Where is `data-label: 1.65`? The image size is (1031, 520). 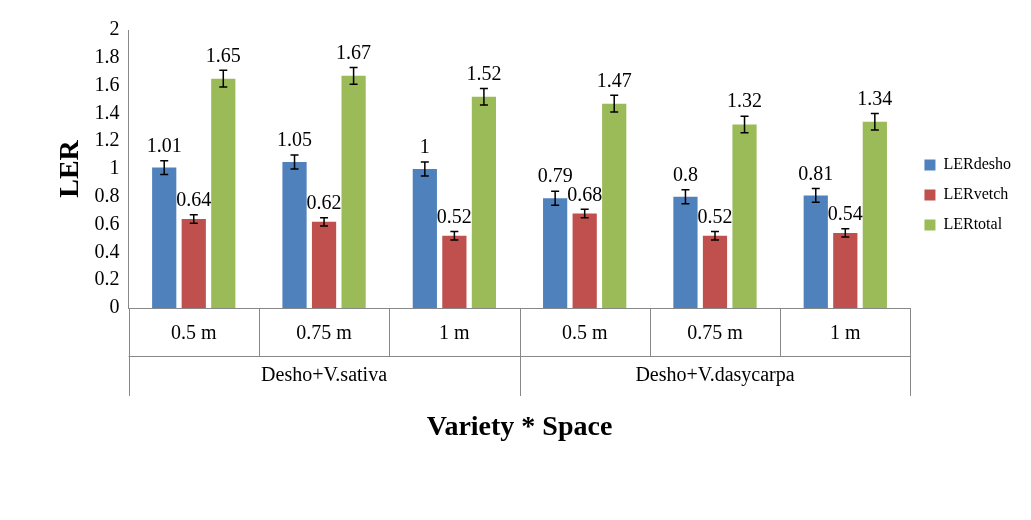 data-label: 1.65 is located at coordinates (223, 54).